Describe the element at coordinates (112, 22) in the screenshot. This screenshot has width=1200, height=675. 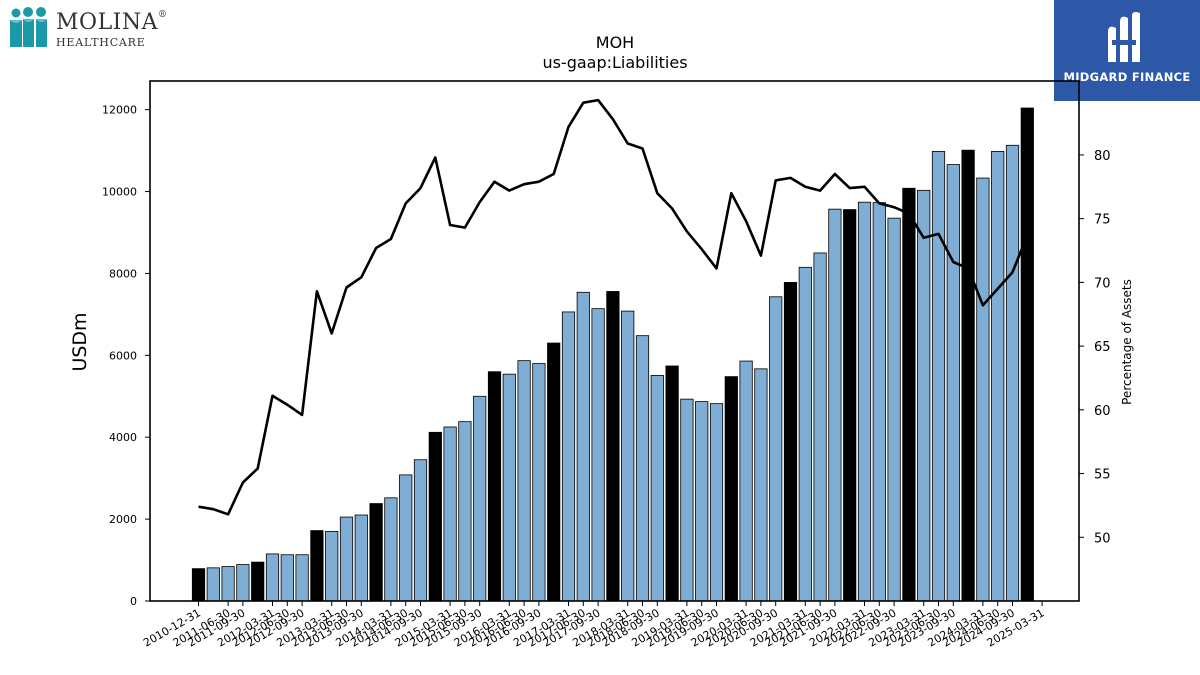
I see `molina-wordmark: MOLINA®` at that location.